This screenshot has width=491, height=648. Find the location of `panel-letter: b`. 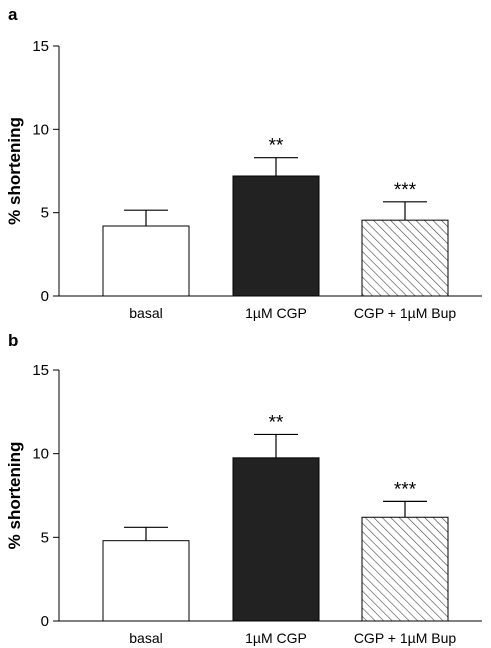

panel-letter: b is located at coordinates (13, 340).